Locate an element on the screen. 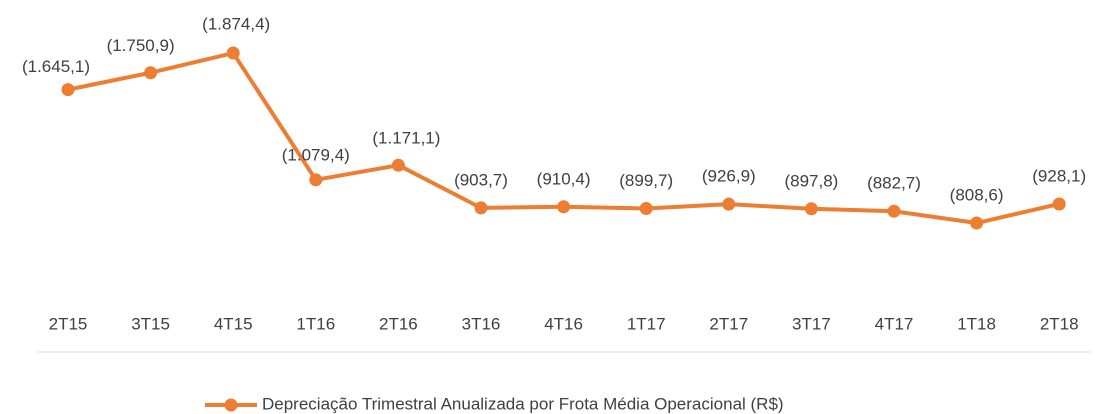 This screenshot has width=1099, height=414. legend-marker is located at coordinates (231, 405).